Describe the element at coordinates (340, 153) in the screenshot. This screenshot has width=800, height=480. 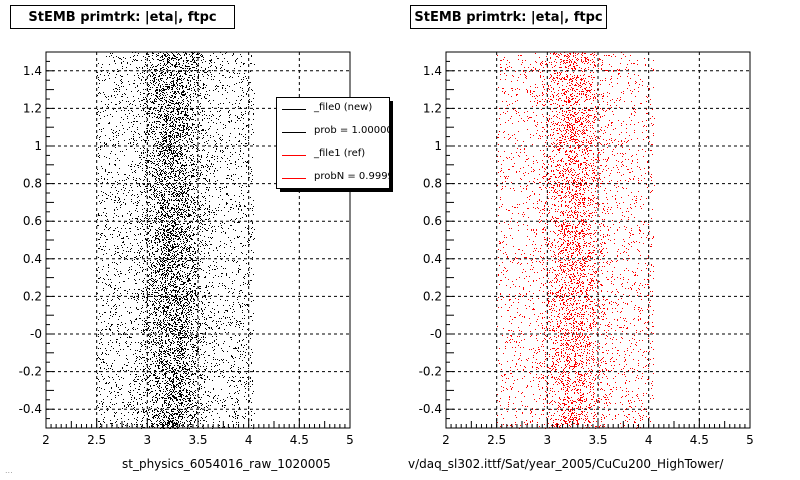
I see `legend-label: _file1 (ref)` at that location.